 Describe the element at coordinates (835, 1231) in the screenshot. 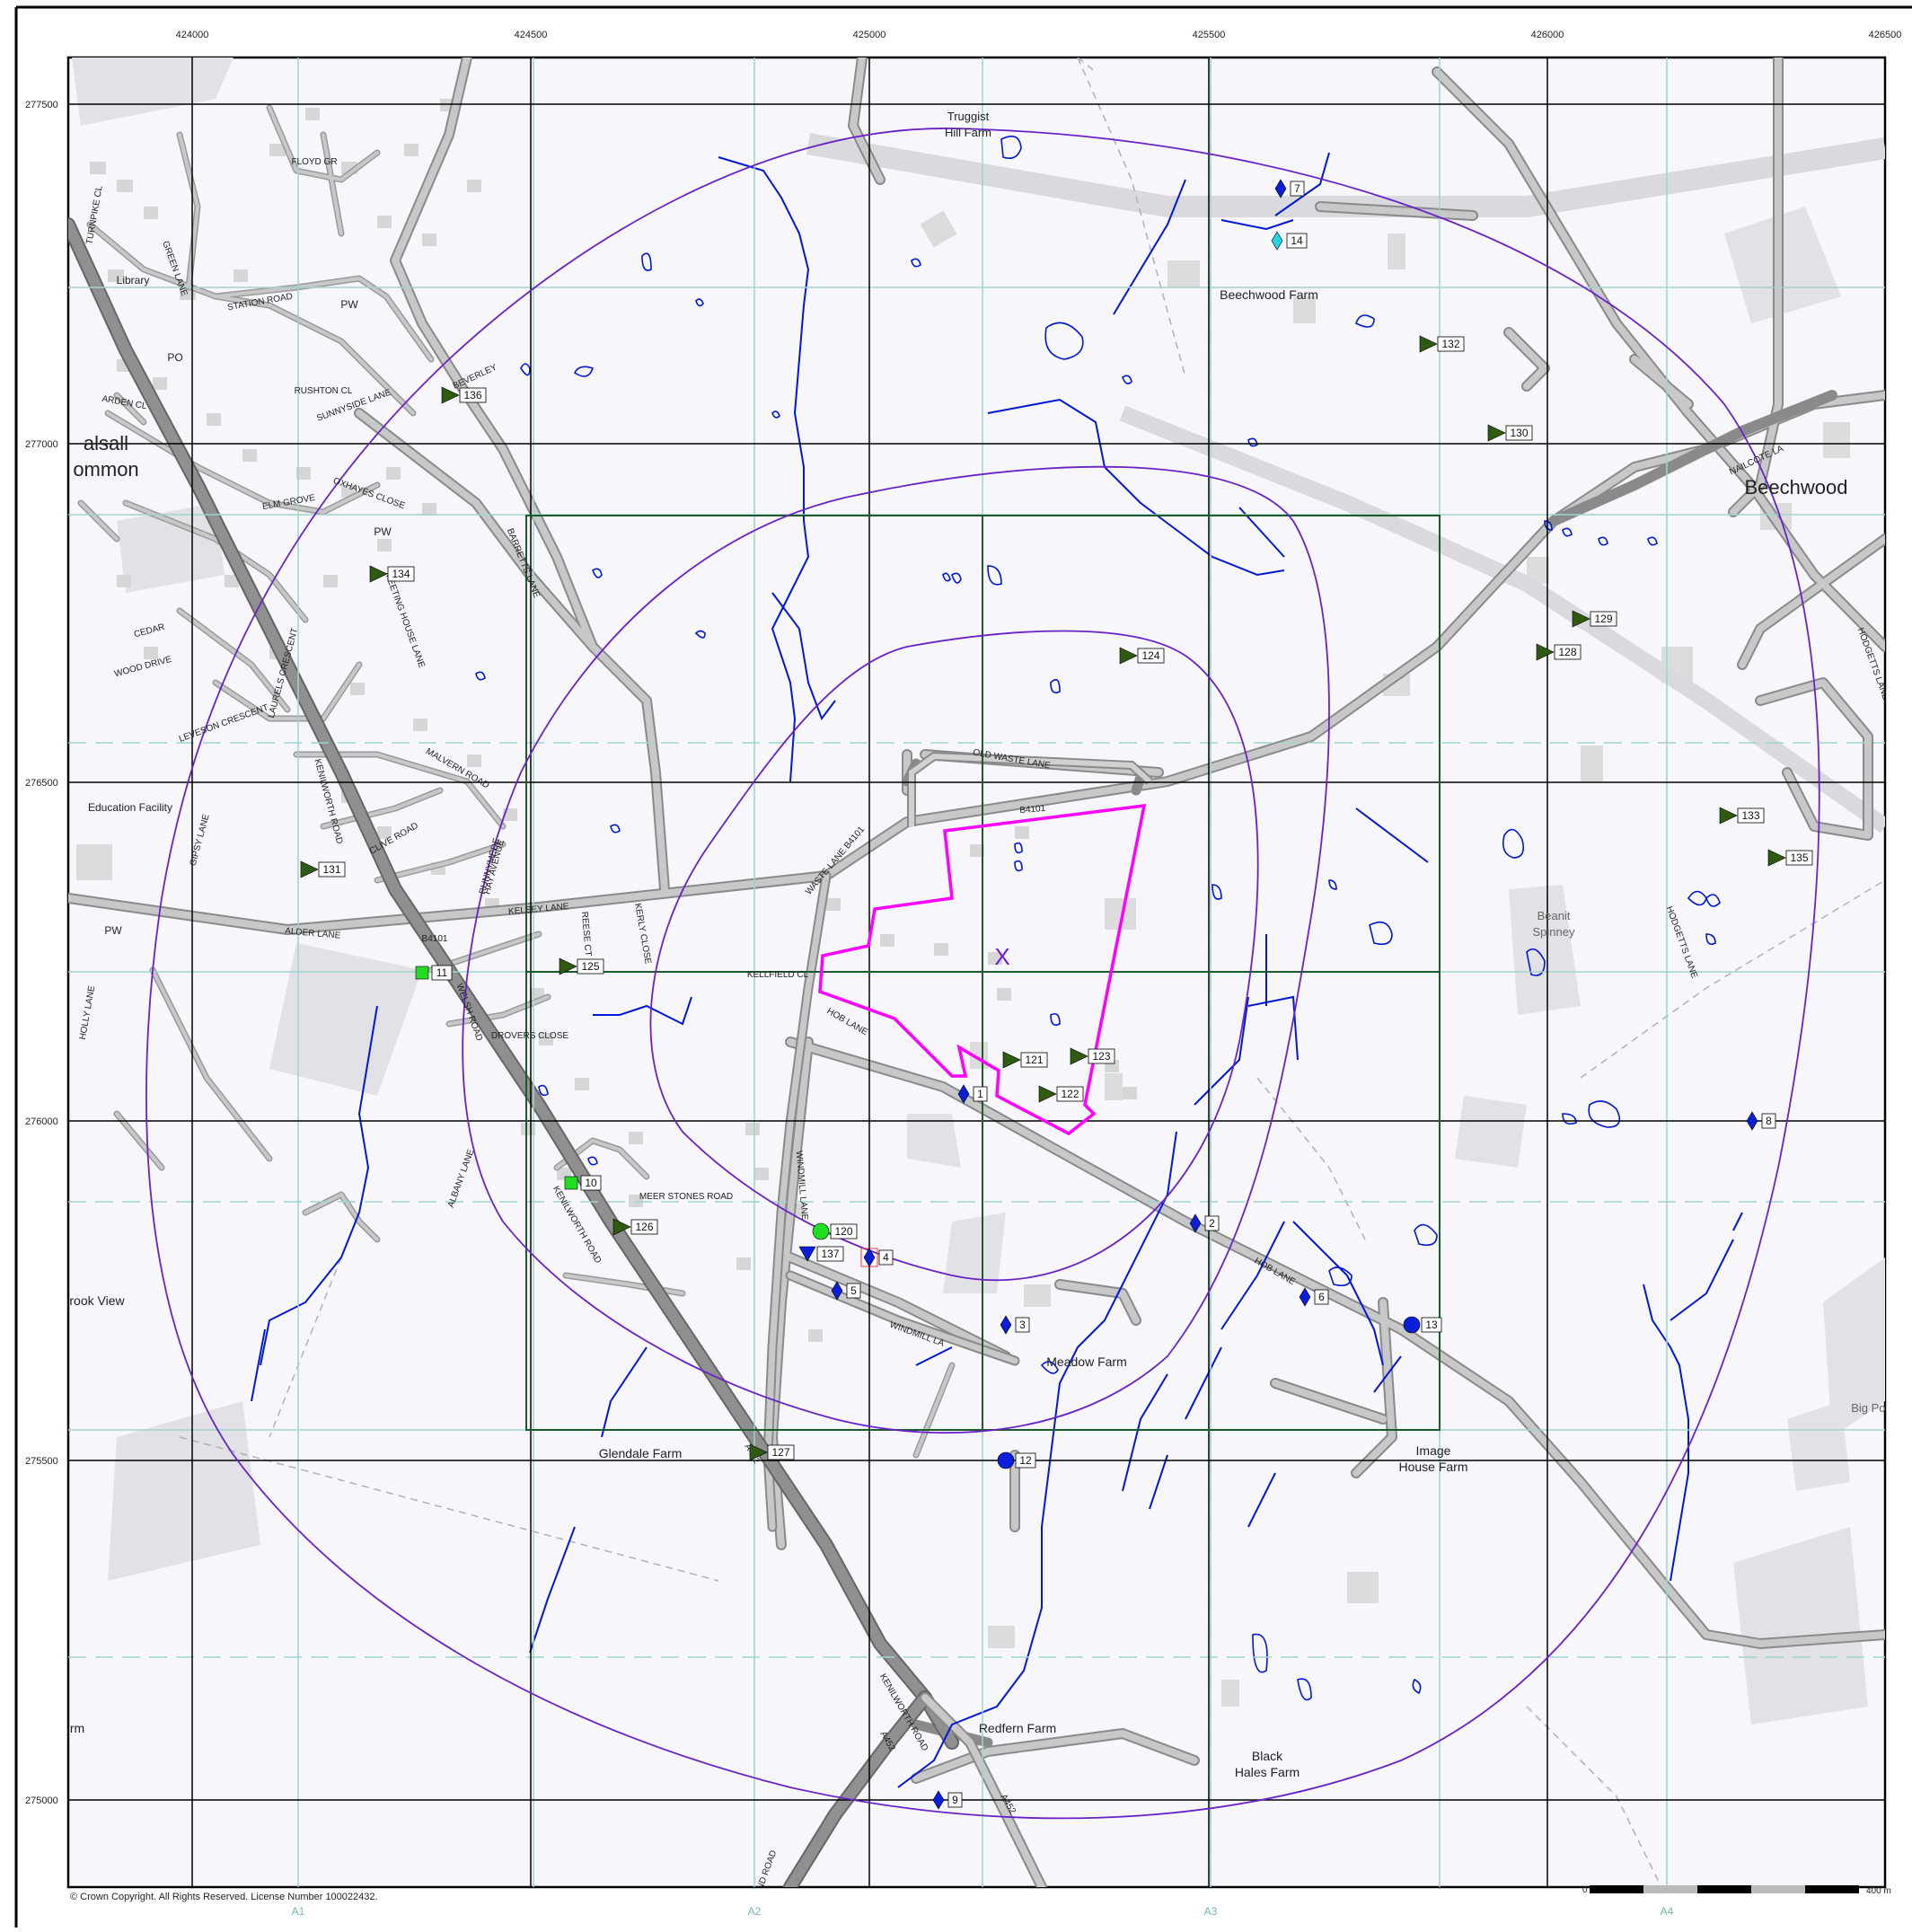

I see `marker-120: 120` at that location.